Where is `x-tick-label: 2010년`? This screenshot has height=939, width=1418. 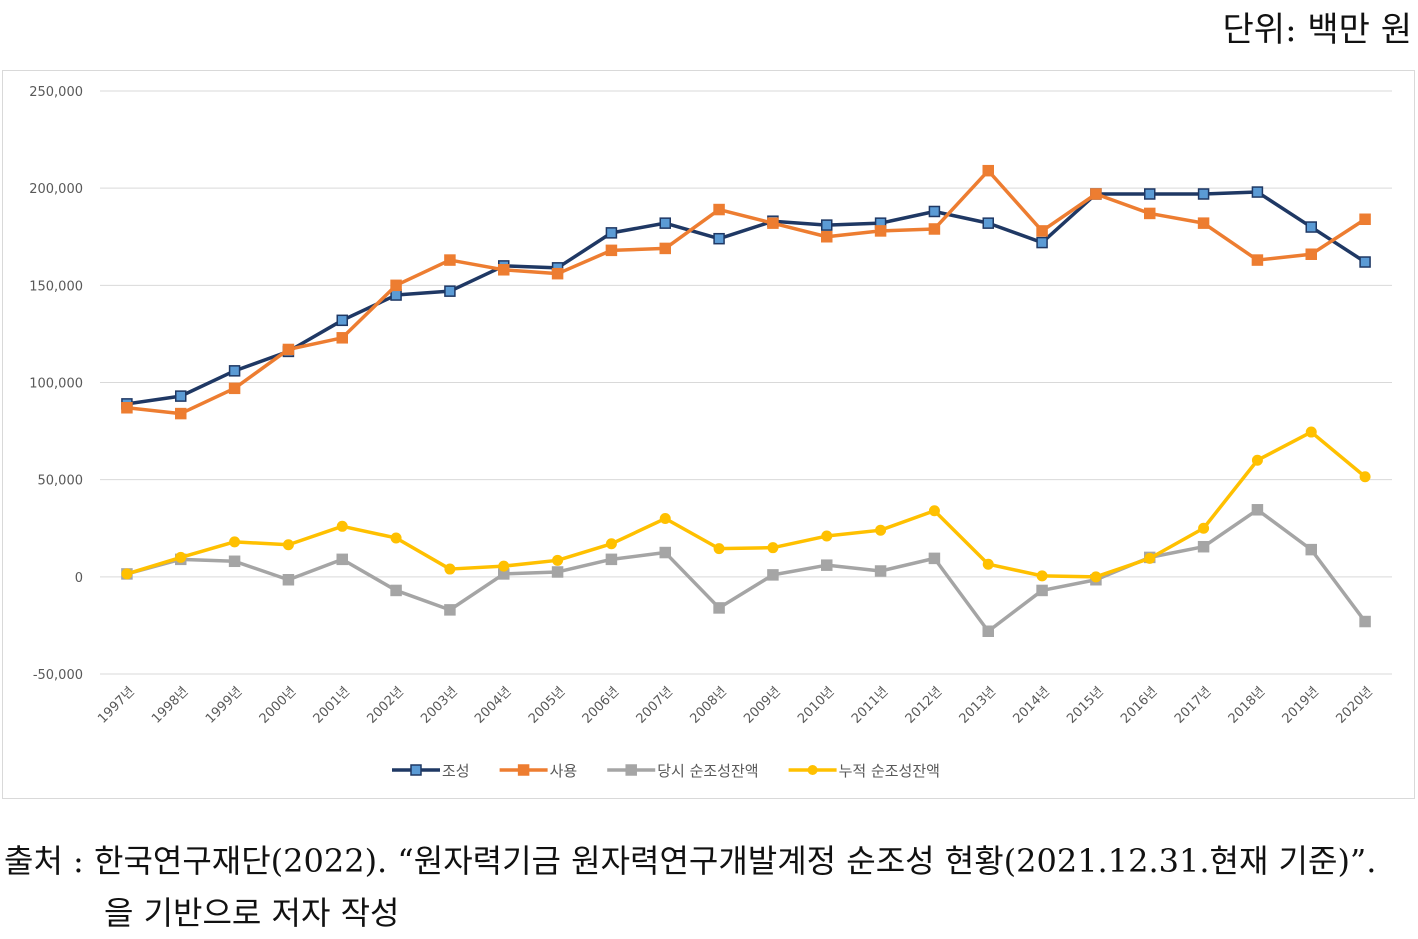 x-tick-label: 2010년 is located at coordinates (816, 705).